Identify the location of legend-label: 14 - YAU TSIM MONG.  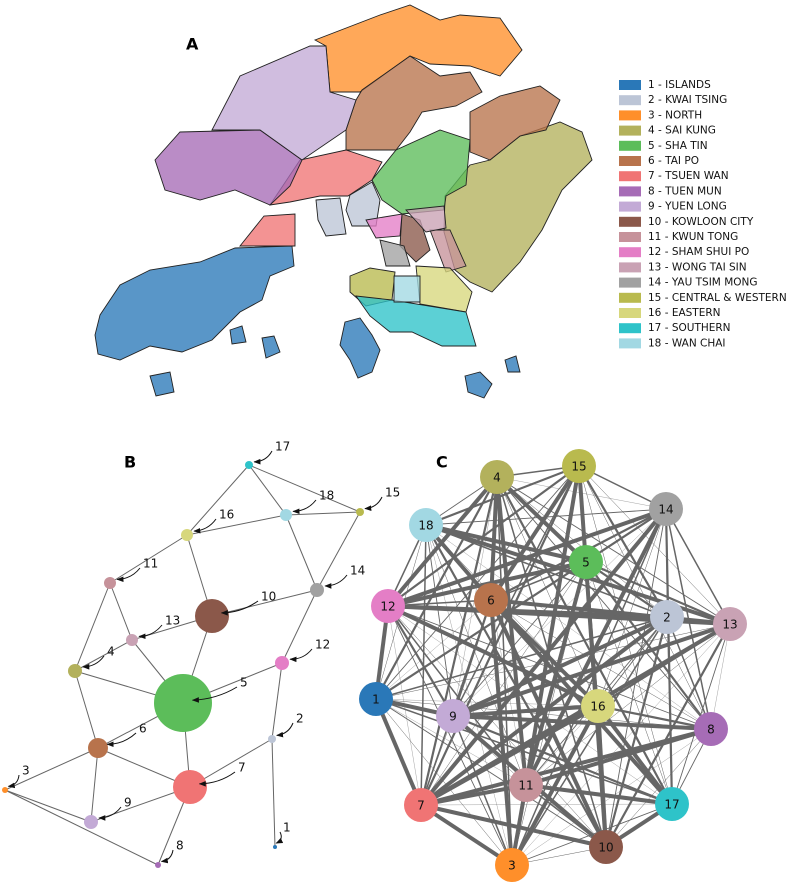
(703, 283).